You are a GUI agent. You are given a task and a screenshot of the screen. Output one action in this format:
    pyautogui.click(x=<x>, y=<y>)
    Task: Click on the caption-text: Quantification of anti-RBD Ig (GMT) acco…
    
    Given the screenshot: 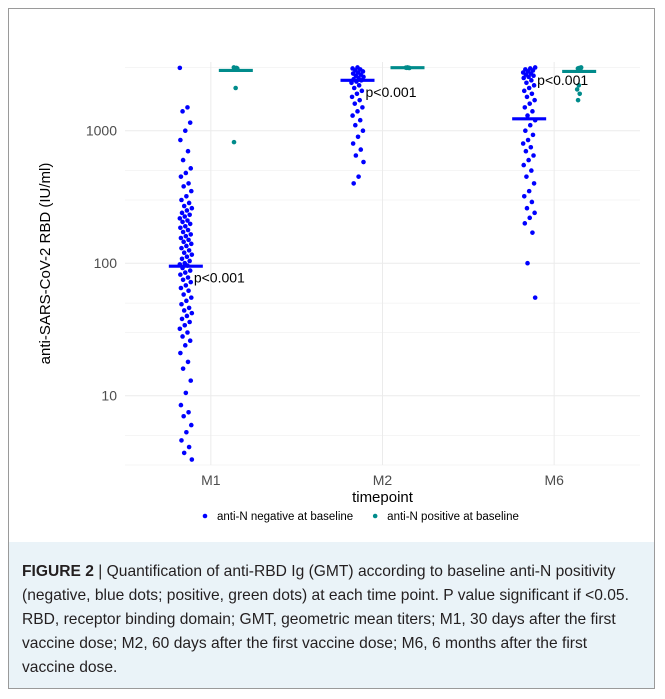 What is the action you would take?
    pyautogui.click(x=325, y=619)
    